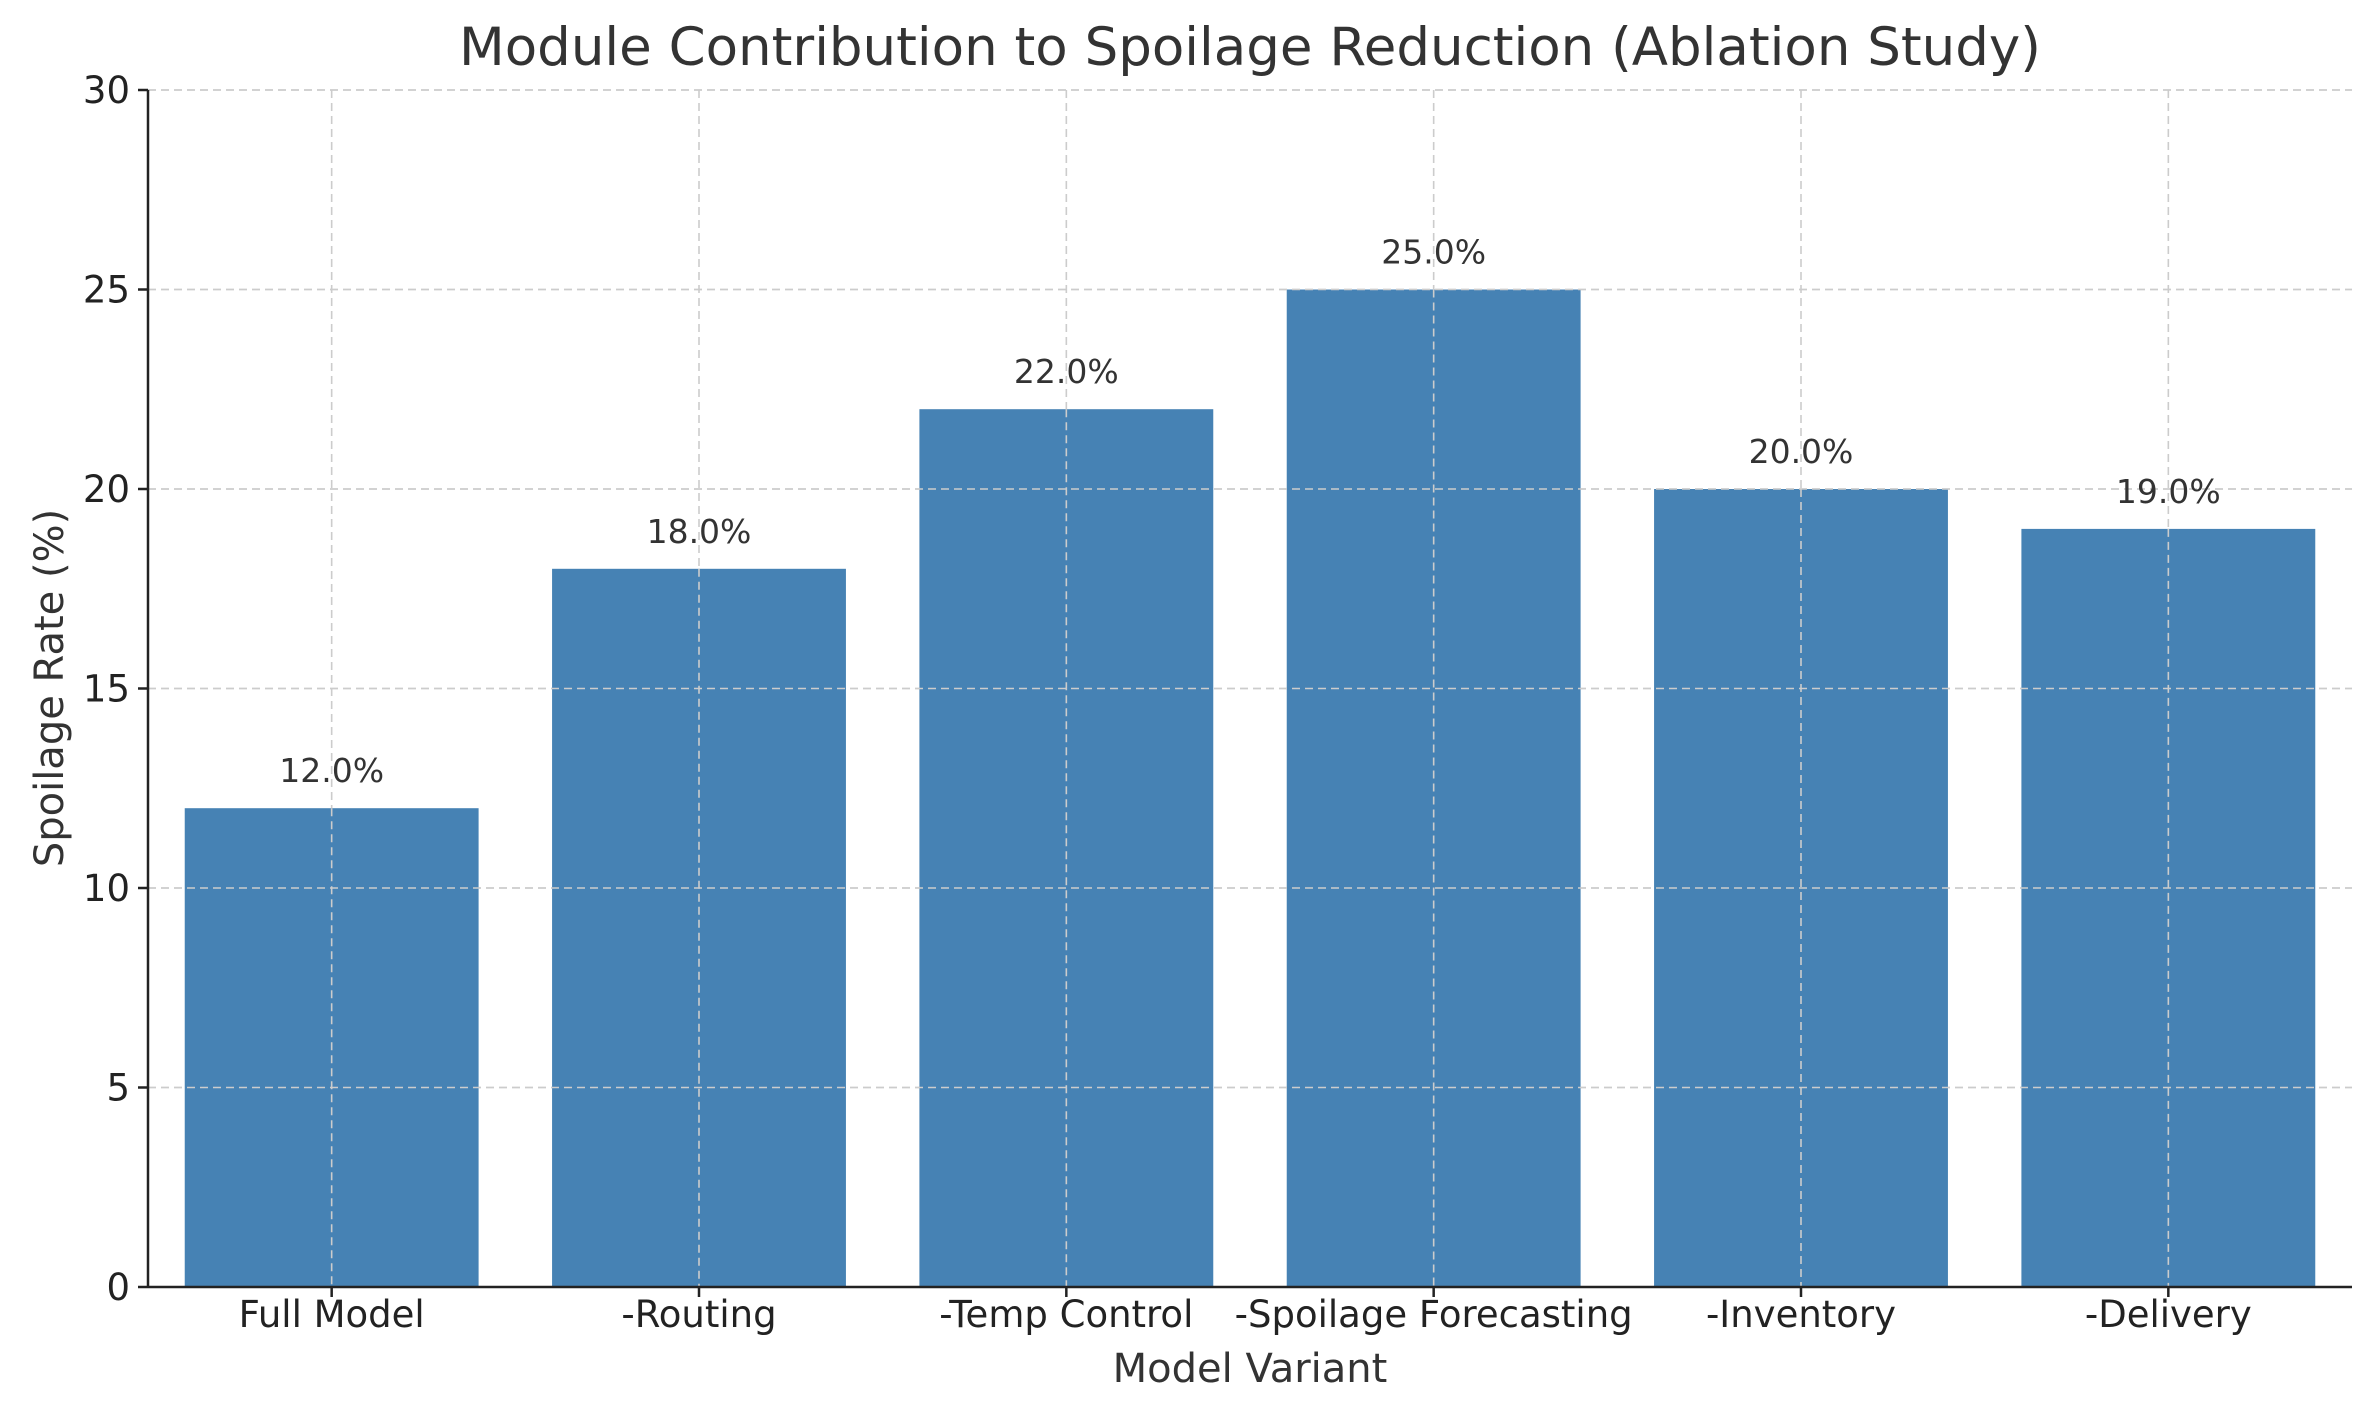  Describe the element at coordinates (118, 1088) in the screenshot. I see `y-tick-label: 5` at that location.